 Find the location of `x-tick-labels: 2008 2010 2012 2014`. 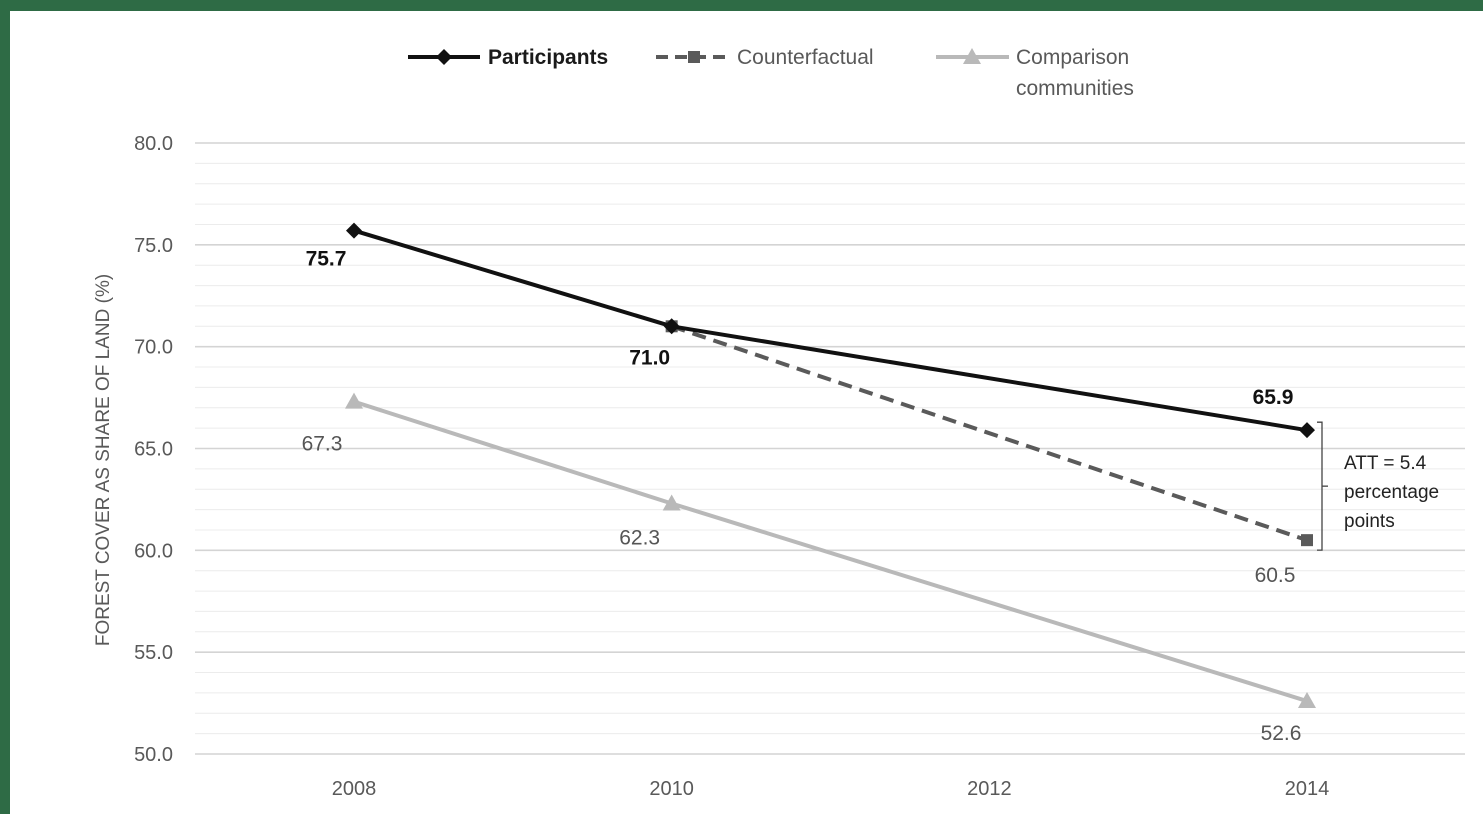

x-tick-labels: 2008 2010 2012 2014 is located at coordinates (831, 789).